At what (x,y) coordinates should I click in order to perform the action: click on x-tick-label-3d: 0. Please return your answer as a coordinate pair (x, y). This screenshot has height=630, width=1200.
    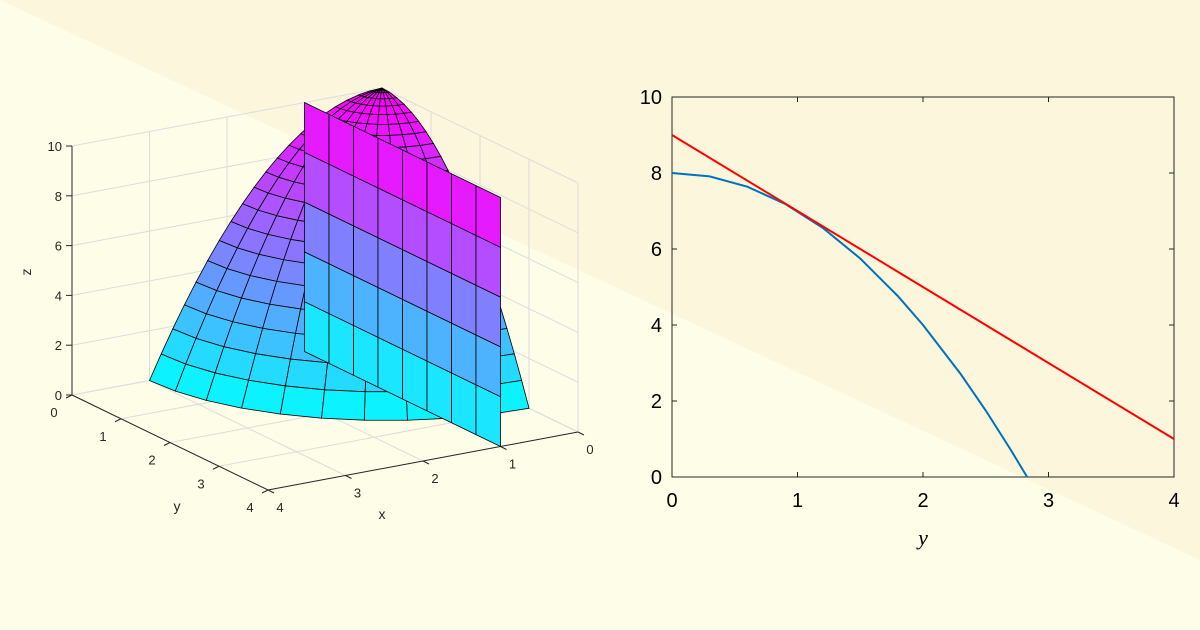
    Looking at the image, I should click on (589, 449).